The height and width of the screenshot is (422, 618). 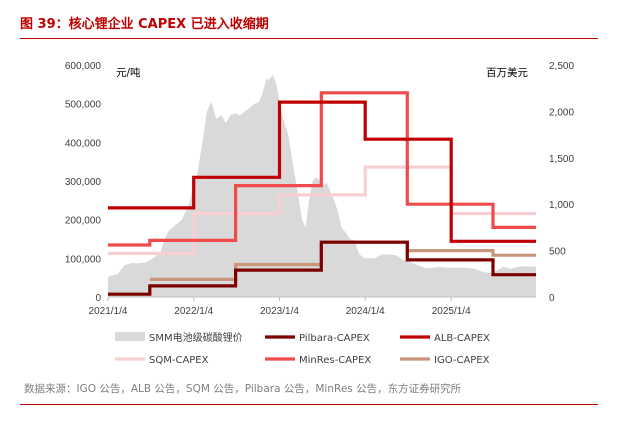 What do you see at coordinates (322, 268) in the screenshot?
I see `pilbara-capex-line` at bounding box center [322, 268].